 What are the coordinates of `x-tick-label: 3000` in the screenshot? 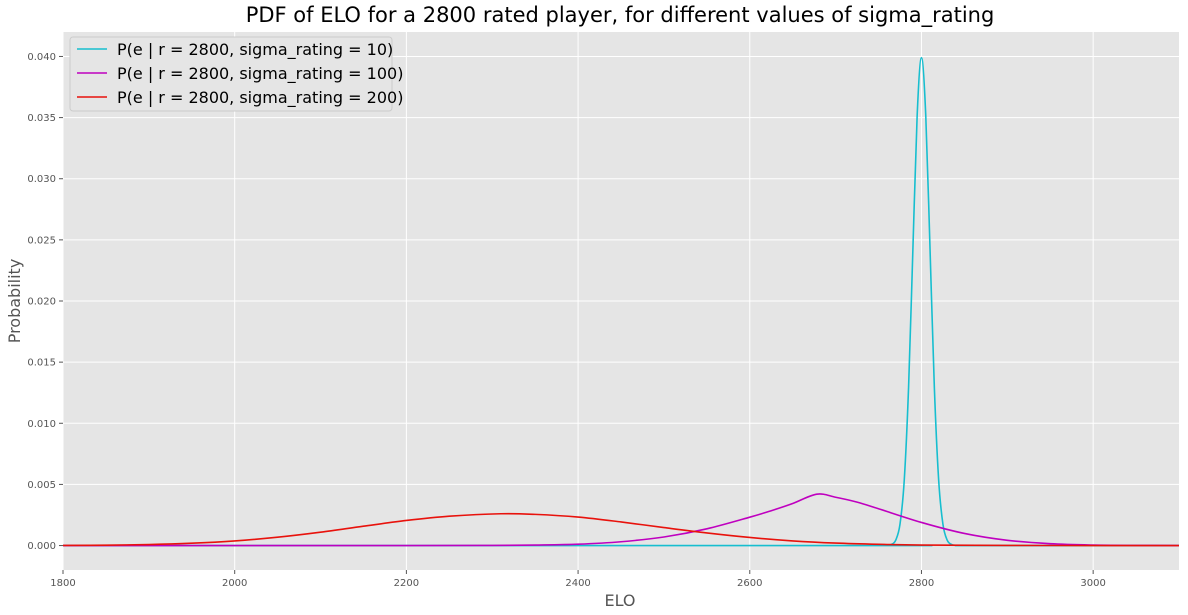 It's located at (1092, 583).